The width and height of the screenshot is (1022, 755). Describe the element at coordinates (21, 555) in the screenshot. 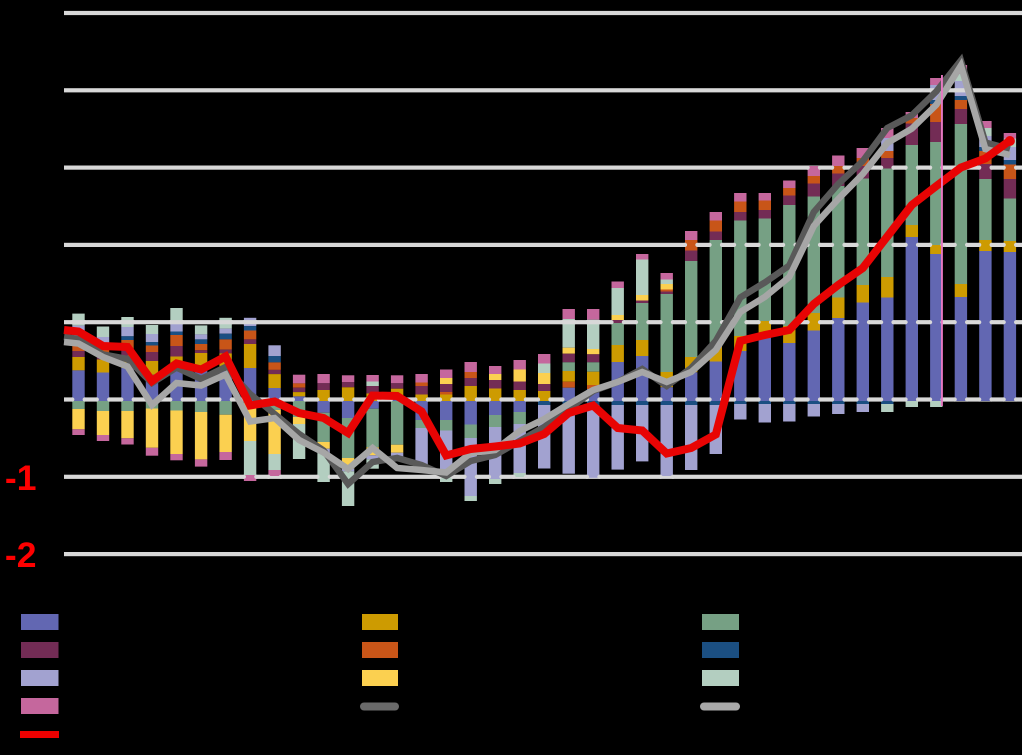

I see `svg-text: -2` at that location.